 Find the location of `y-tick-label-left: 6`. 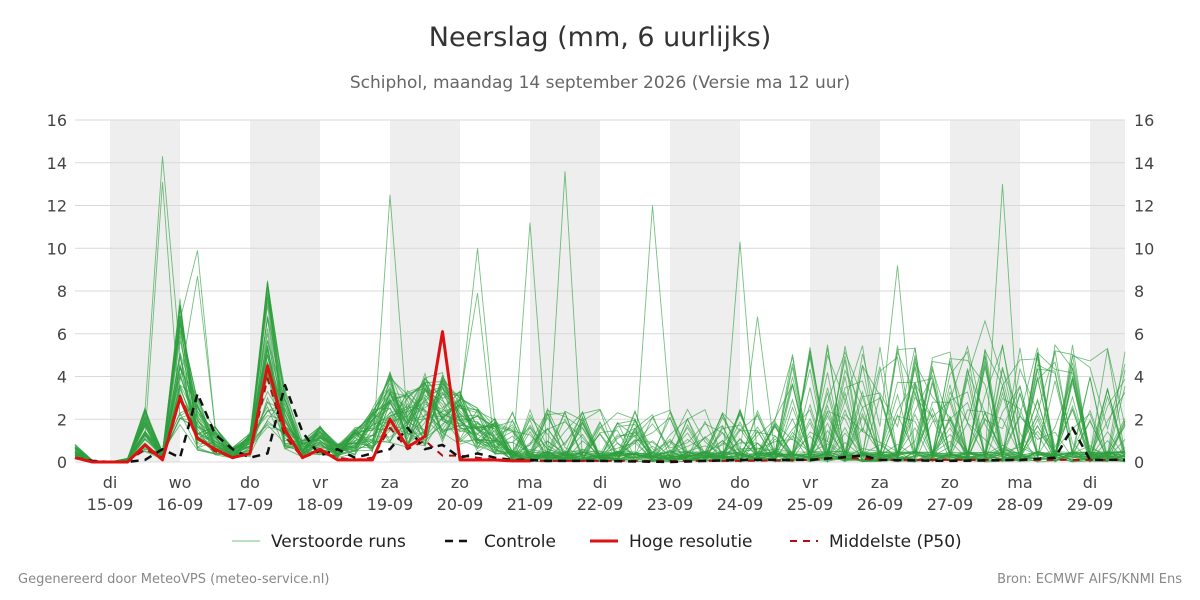

y-tick-label-left: 6 is located at coordinates (62, 334).